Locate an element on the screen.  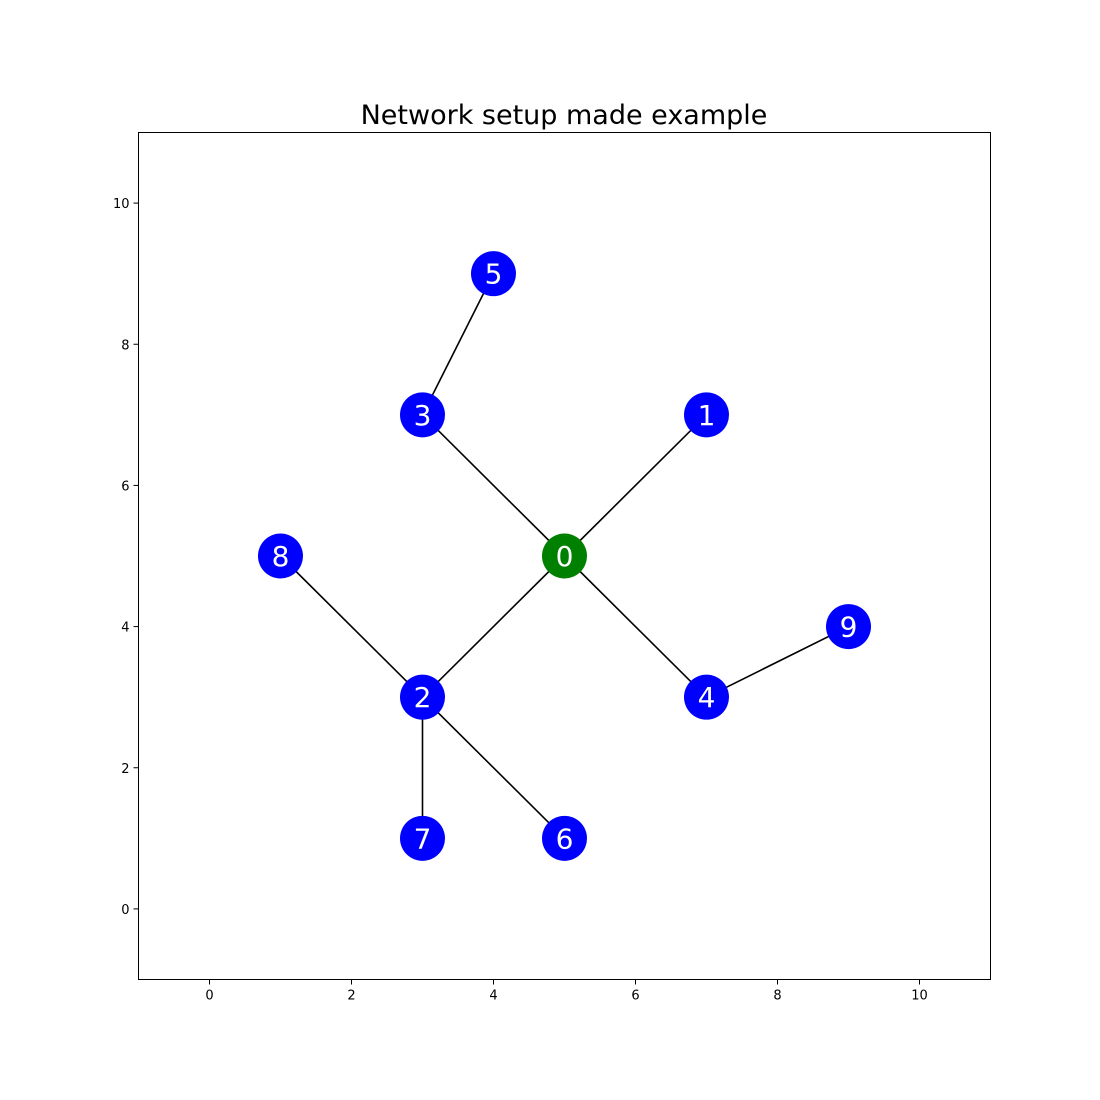
node-0: 0 is located at coordinates (564, 556).